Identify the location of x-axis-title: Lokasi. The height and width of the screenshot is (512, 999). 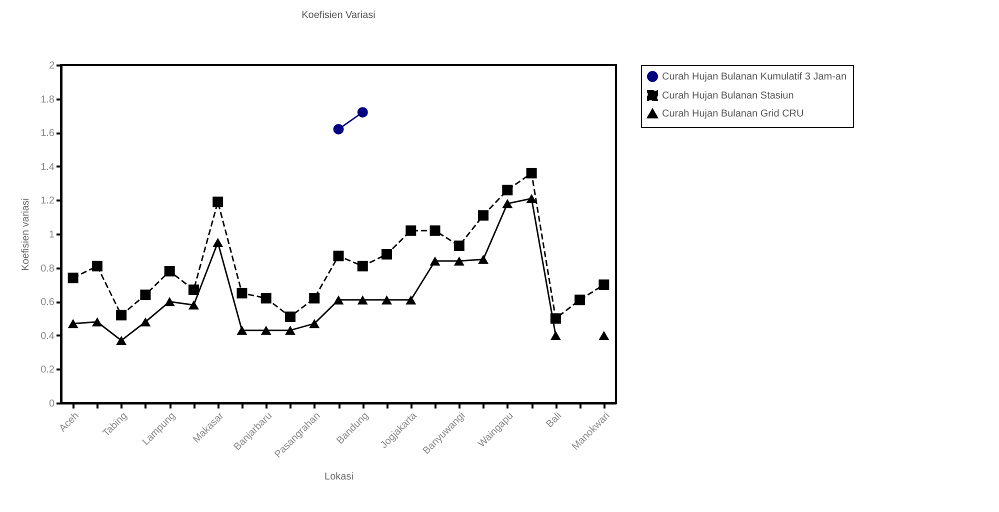
(339, 477).